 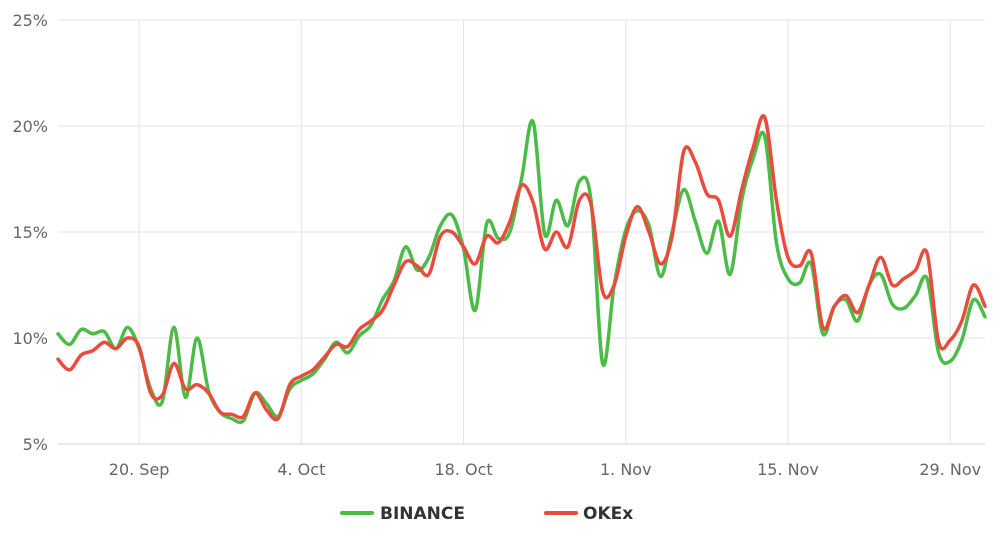 What do you see at coordinates (463, 469) in the screenshot?
I see `x-tick-label: 18. Oct` at bounding box center [463, 469].